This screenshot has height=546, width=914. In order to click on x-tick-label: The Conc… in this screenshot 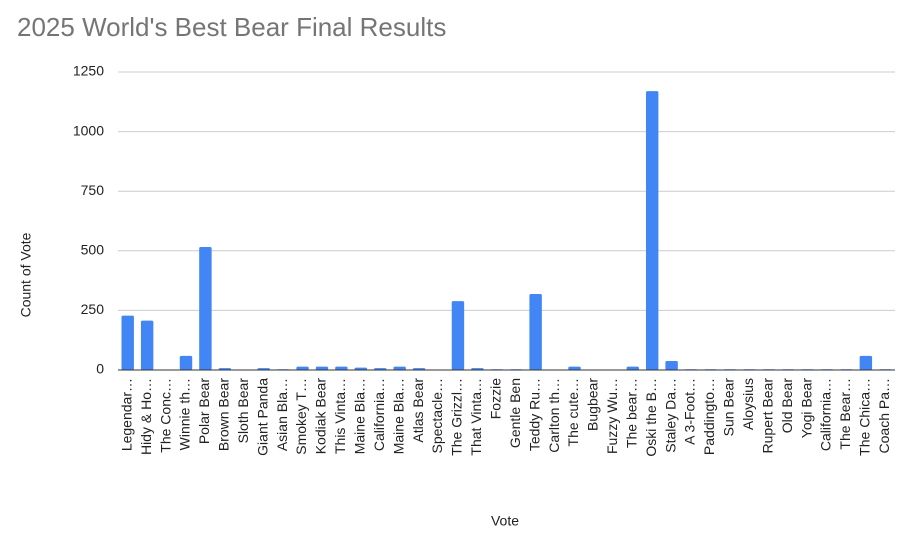, I will do `click(165, 415)`.